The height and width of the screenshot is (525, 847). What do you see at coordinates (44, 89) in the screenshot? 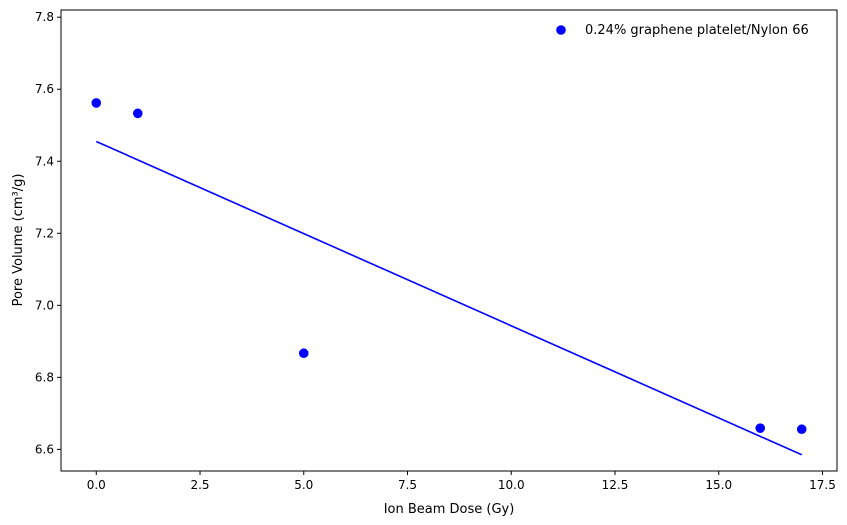
I see `y-tick-label: 7.6` at bounding box center [44, 89].